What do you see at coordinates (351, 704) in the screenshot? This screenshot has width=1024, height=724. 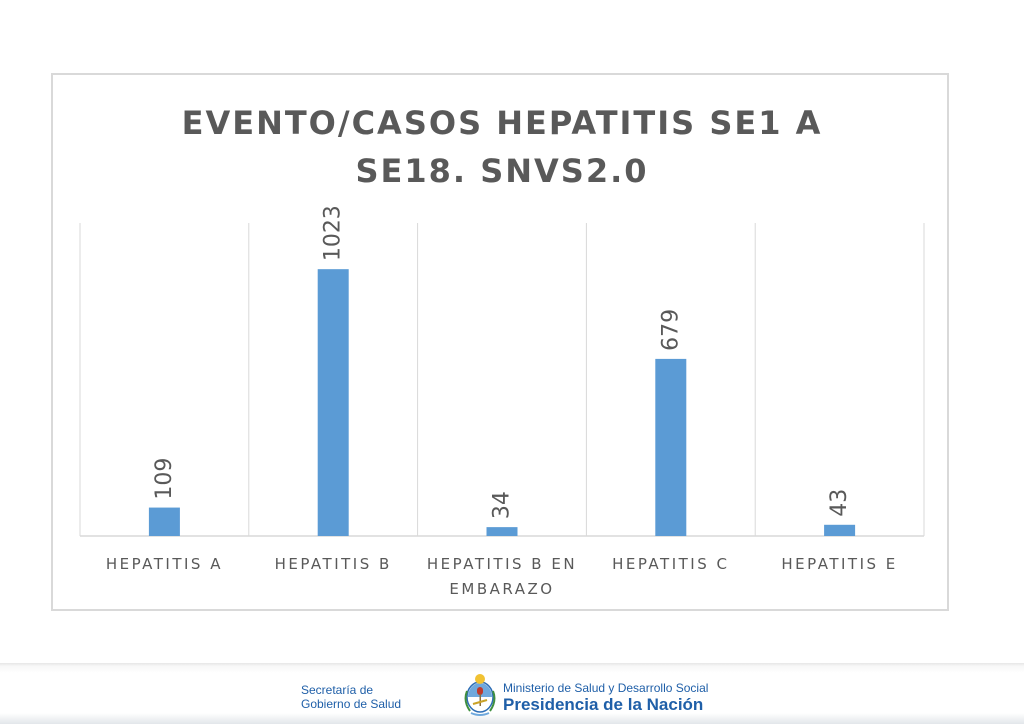 I see `secretaria-line-2: Gobierno de Salud` at bounding box center [351, 704].